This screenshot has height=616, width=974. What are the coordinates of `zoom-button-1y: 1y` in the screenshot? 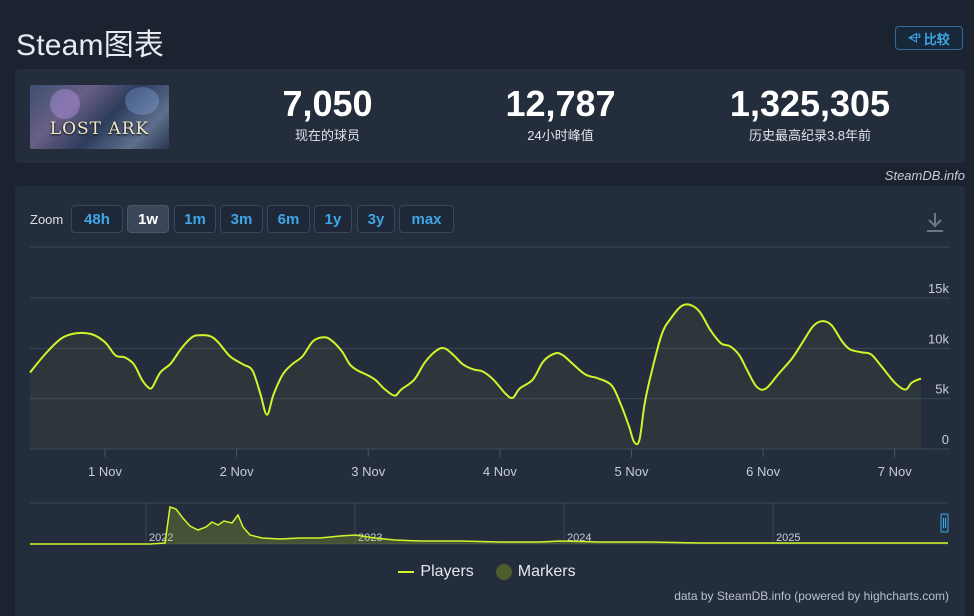 It's located at (333, 219).